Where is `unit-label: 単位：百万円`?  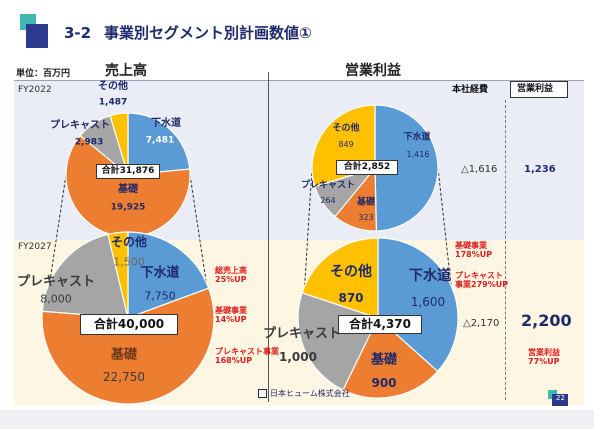
unit-label: 単位：百万円 is located at coordinates (43, 74).